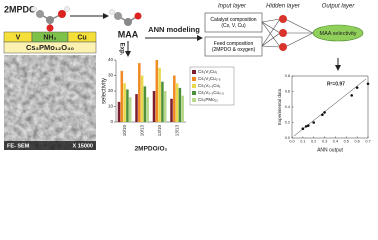  I want to click on layer-label: Cu, so click(81, 37).